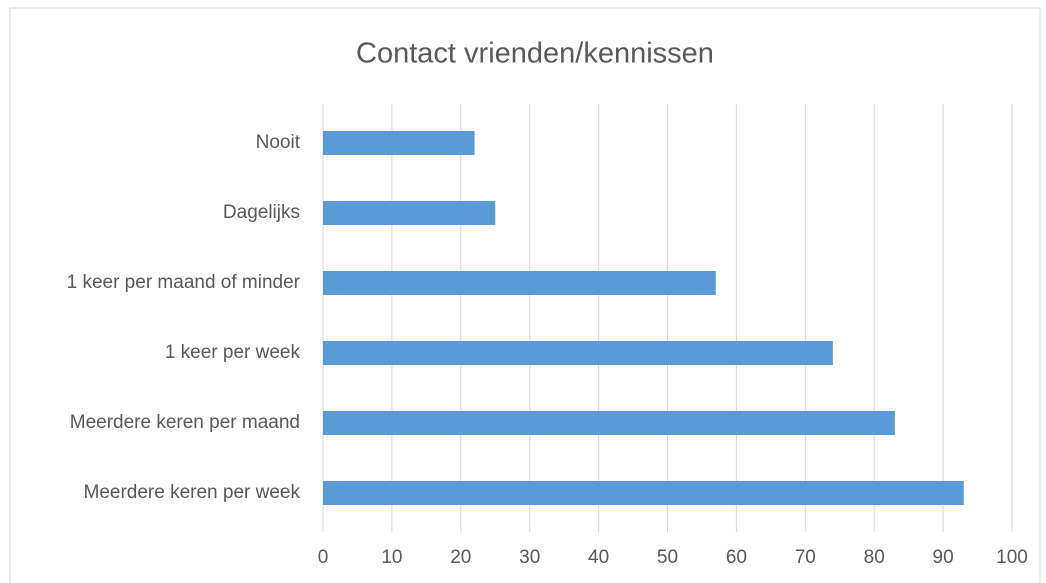 The width and height of the screenshot is (1046, 583). I want to click on x-tick-label: 20, so click(460, 557).